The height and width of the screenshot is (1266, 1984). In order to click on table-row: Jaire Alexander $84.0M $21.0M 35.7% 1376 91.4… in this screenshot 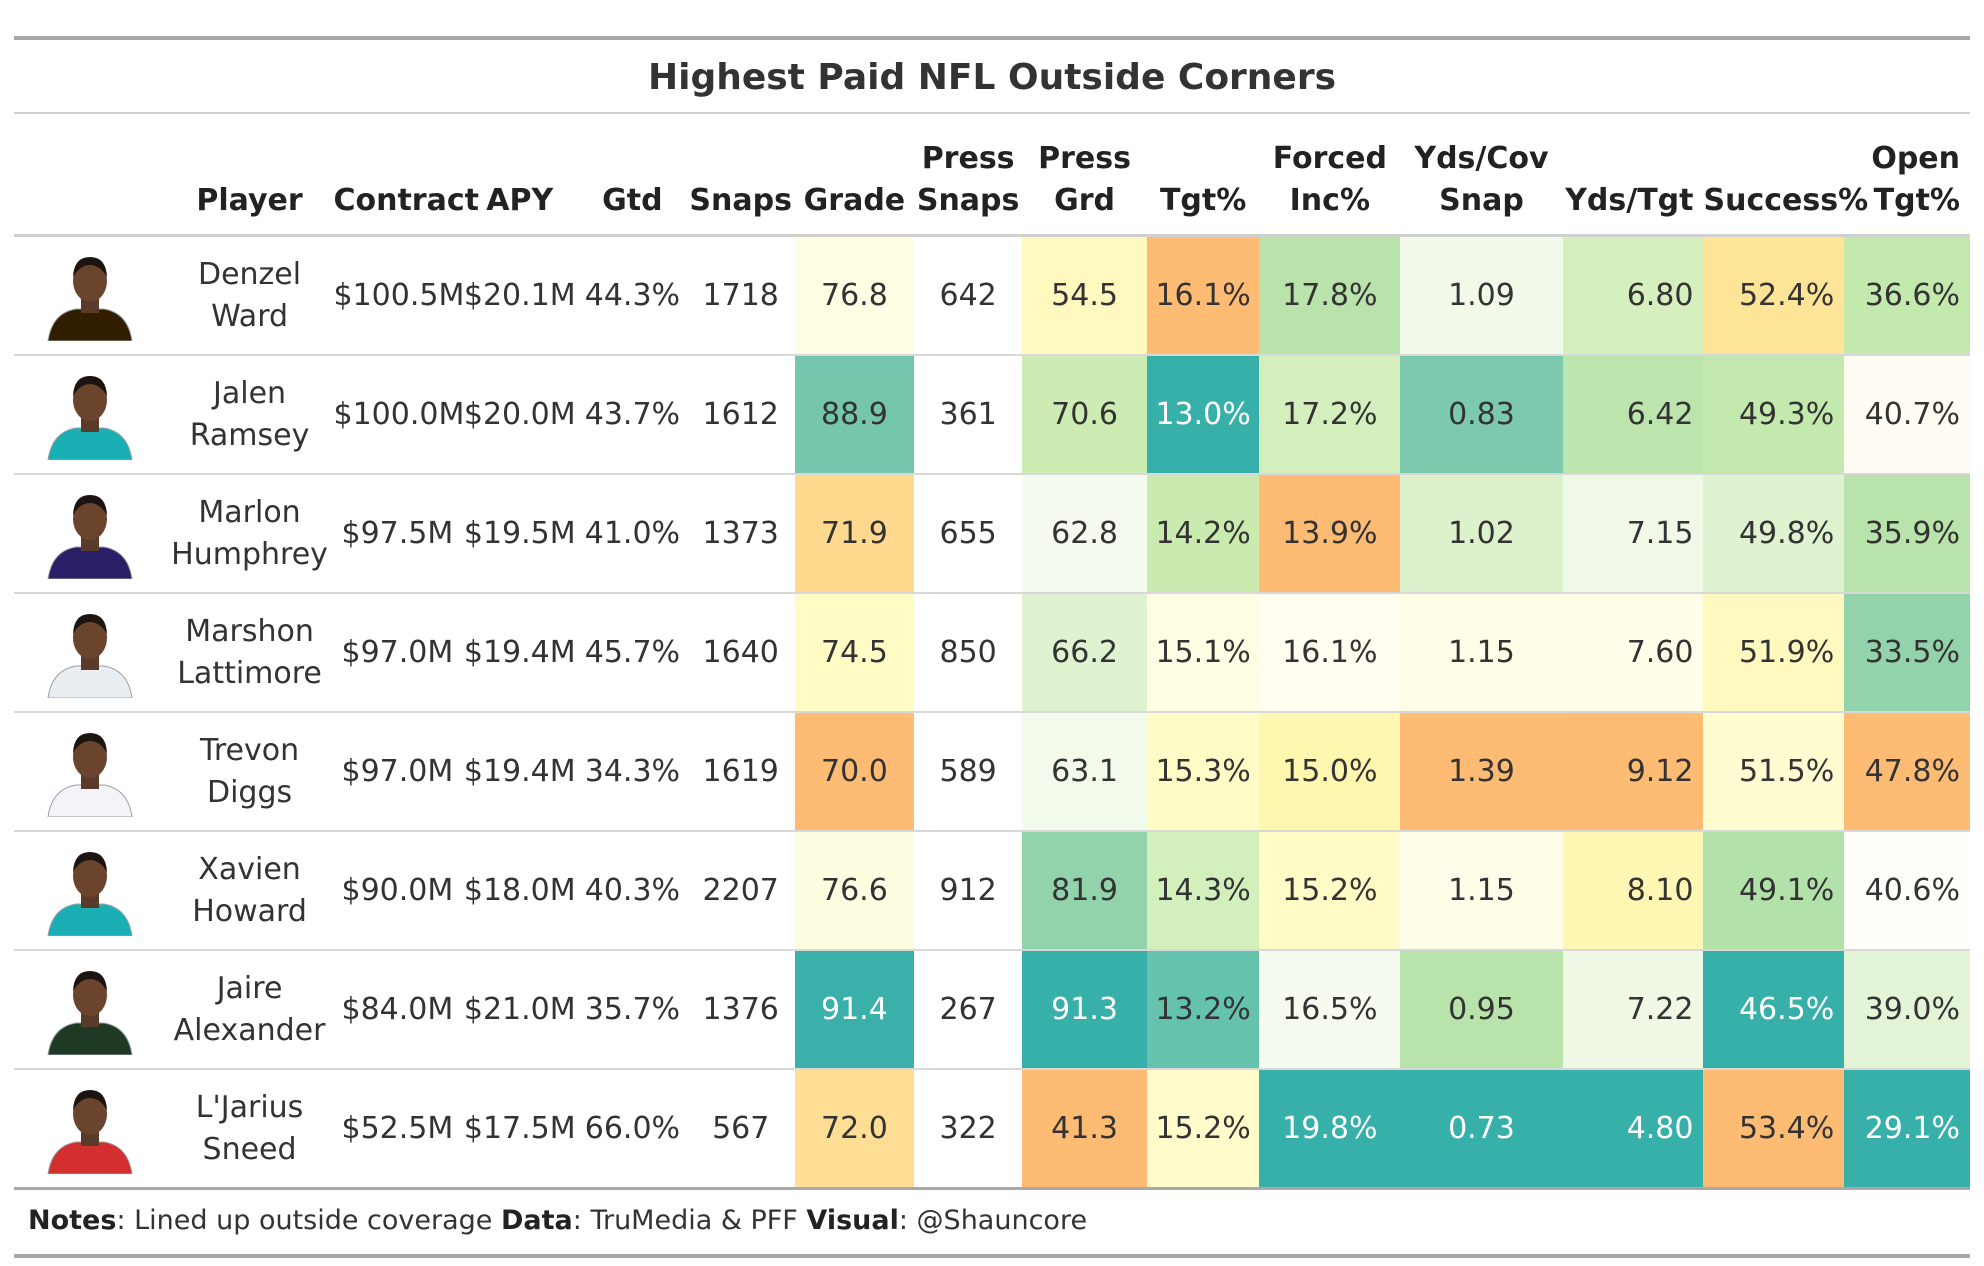, I will do `click(992, 1009)`.